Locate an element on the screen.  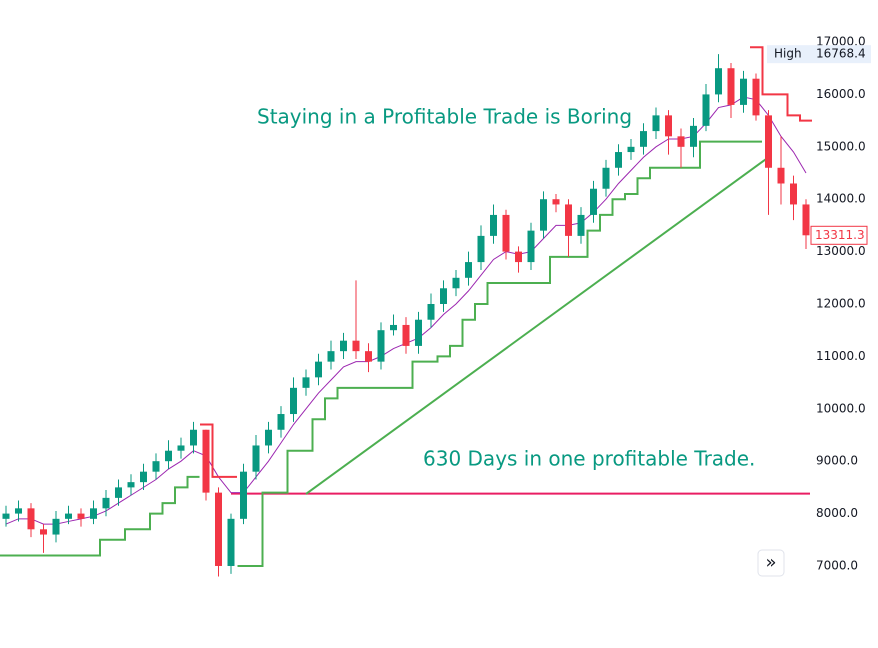
high-label: High is located at coordinates (788, 54).